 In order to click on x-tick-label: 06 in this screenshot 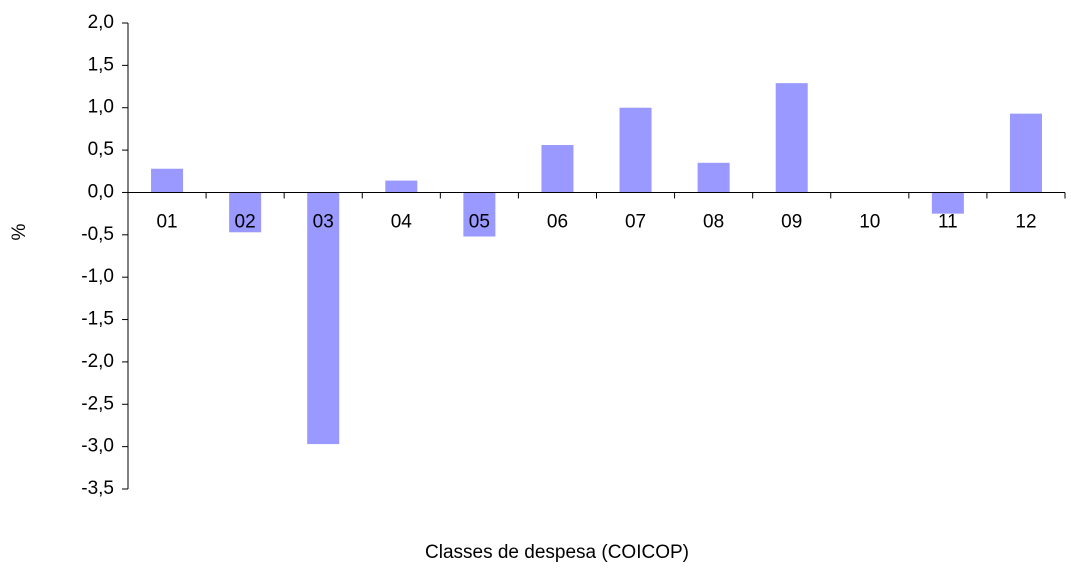, I will do `click(557, 221)`.